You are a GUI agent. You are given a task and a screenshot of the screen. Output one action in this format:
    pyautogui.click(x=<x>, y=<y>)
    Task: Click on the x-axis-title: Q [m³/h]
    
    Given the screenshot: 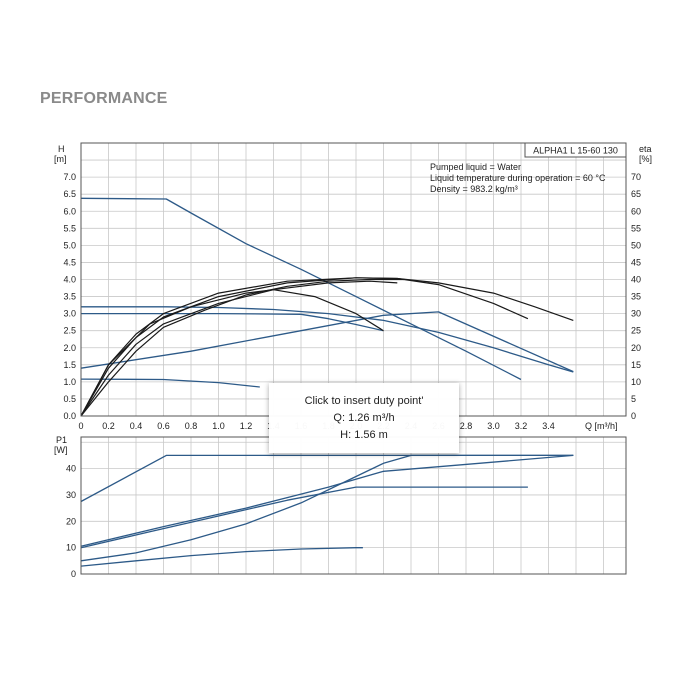 What is the action you would take?
    pyautogui.click(x=601, y=426)
    